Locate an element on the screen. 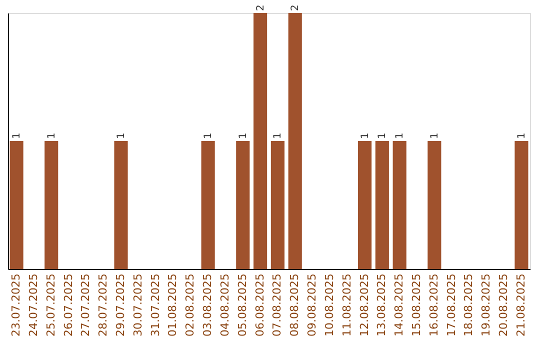  x-tick-label: 11.08.2025 is located at coordinates (347, 305).